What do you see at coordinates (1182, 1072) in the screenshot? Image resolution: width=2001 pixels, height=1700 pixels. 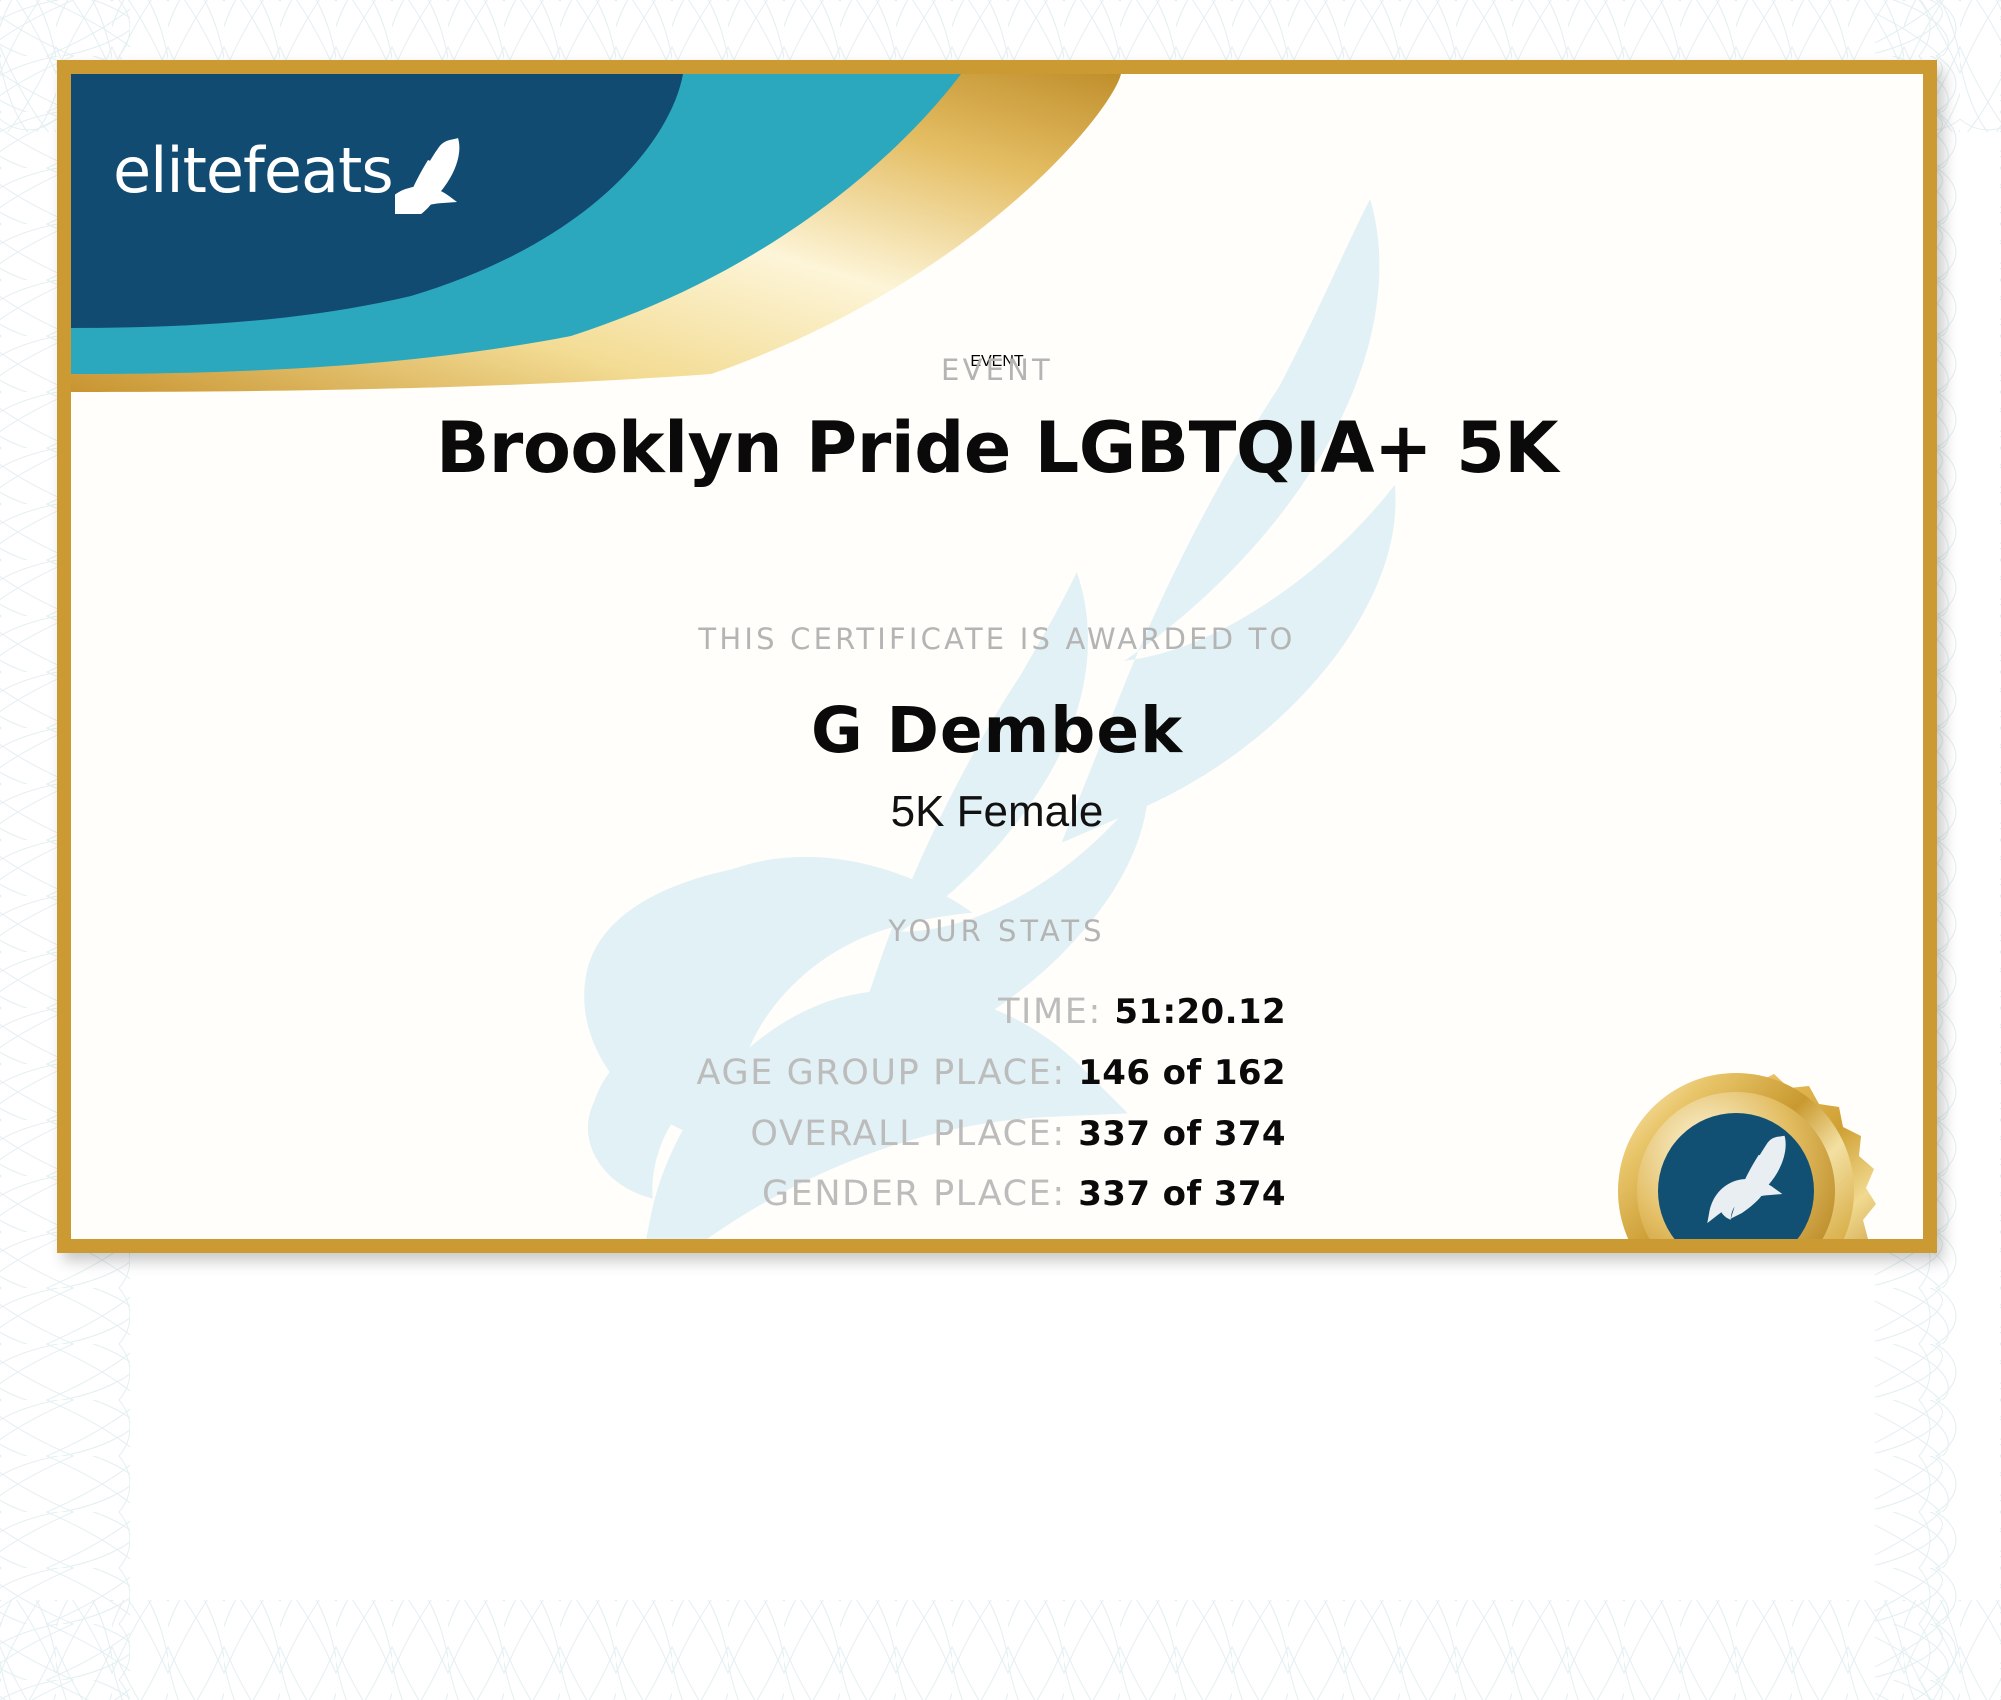 I see `stat-value: 146 of 162` at bounding box center [1182, 1072].